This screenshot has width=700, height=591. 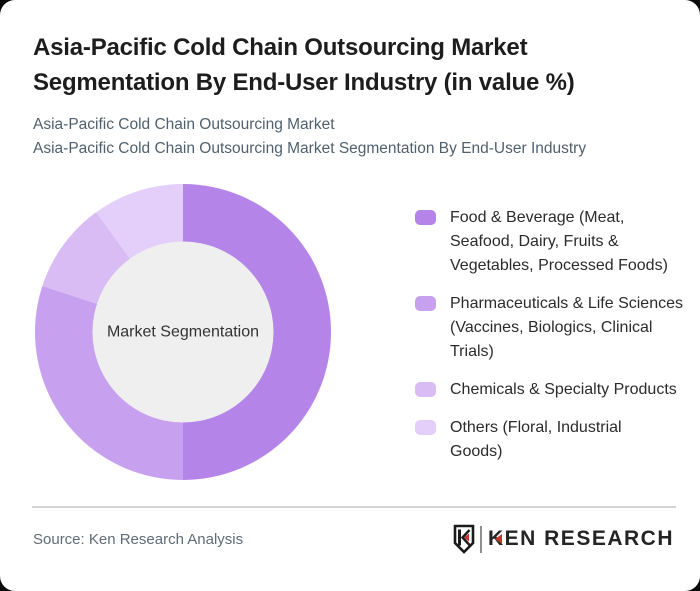 I want to click on logo-separator, so click(x=480, y=539).